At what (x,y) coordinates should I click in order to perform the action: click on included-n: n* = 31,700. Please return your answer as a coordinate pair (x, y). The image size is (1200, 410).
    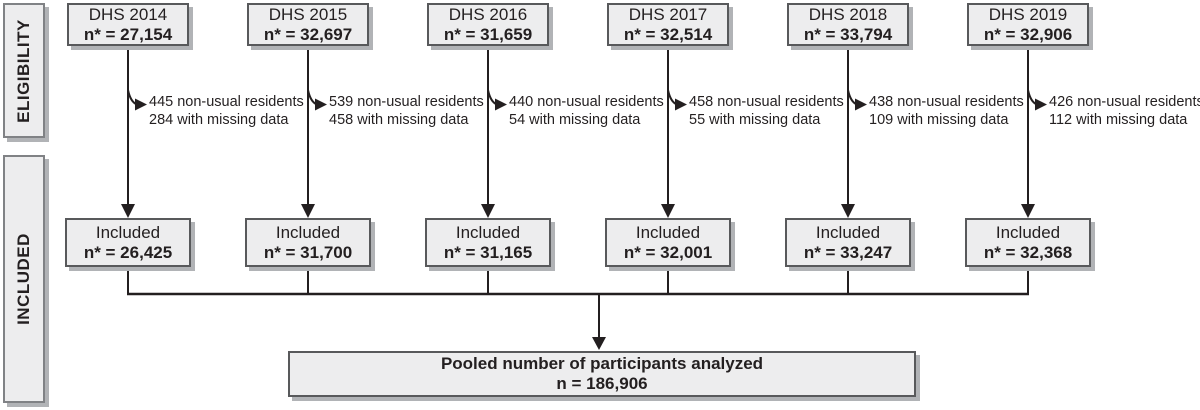
    Looking at the image, I should click on (308, 252).